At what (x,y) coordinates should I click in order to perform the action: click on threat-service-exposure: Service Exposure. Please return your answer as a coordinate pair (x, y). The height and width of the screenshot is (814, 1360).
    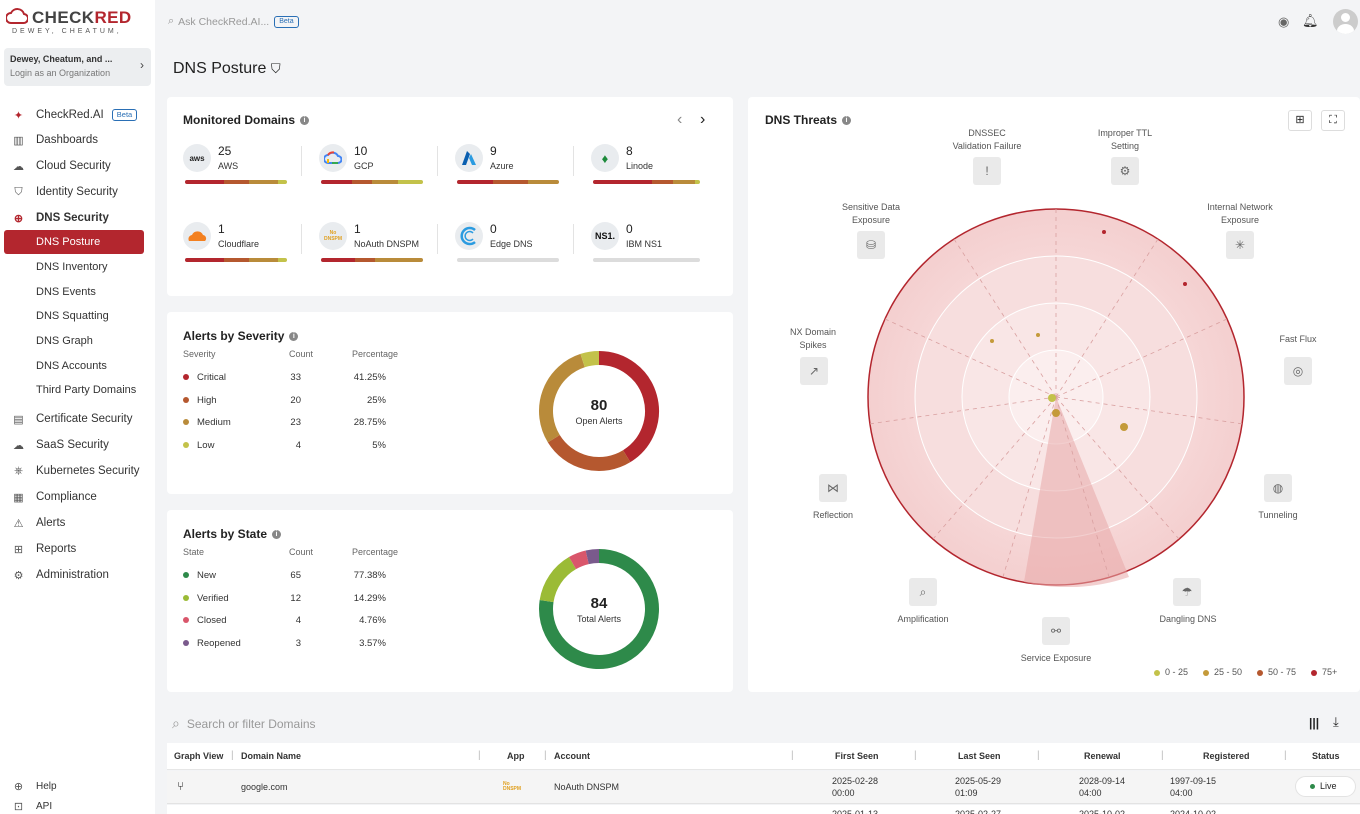
    Looking at the image, I should click on (1056, 658).